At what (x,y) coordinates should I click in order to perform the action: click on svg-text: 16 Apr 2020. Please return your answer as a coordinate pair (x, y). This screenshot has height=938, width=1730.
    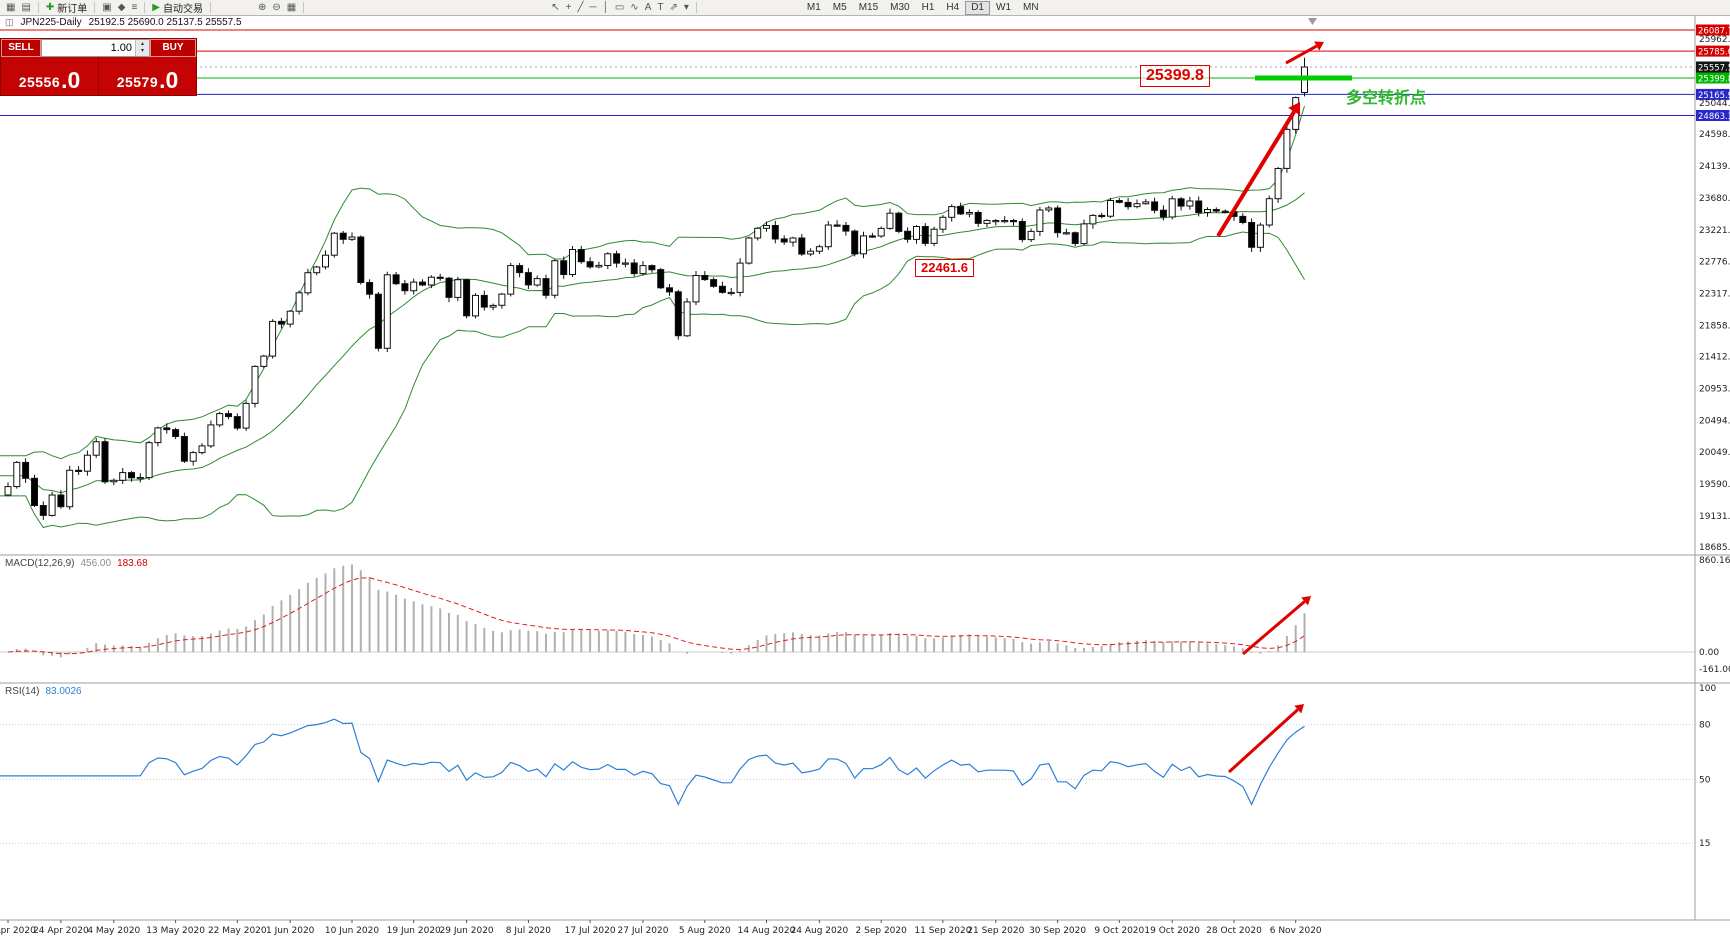
    Looking at the image, I should click on (18, 931).